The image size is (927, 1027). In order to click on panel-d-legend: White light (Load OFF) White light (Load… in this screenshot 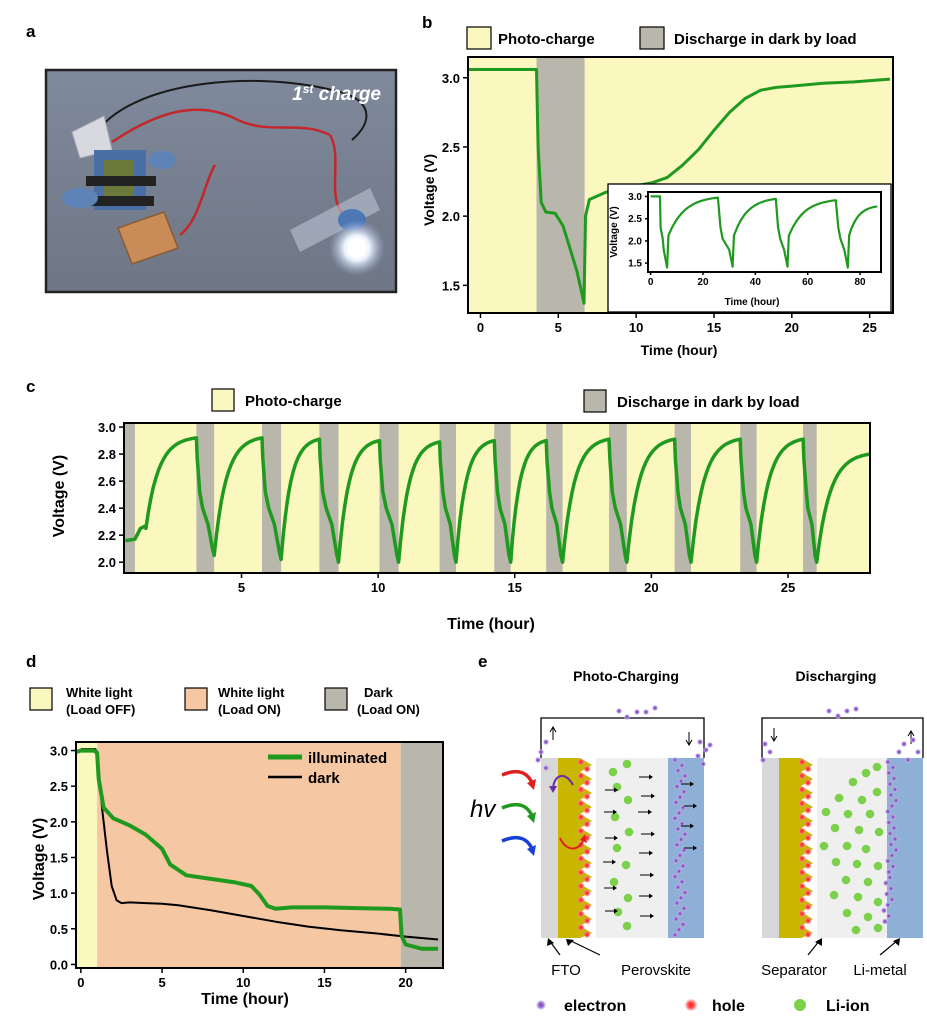, I will do `click(224, 701)`.